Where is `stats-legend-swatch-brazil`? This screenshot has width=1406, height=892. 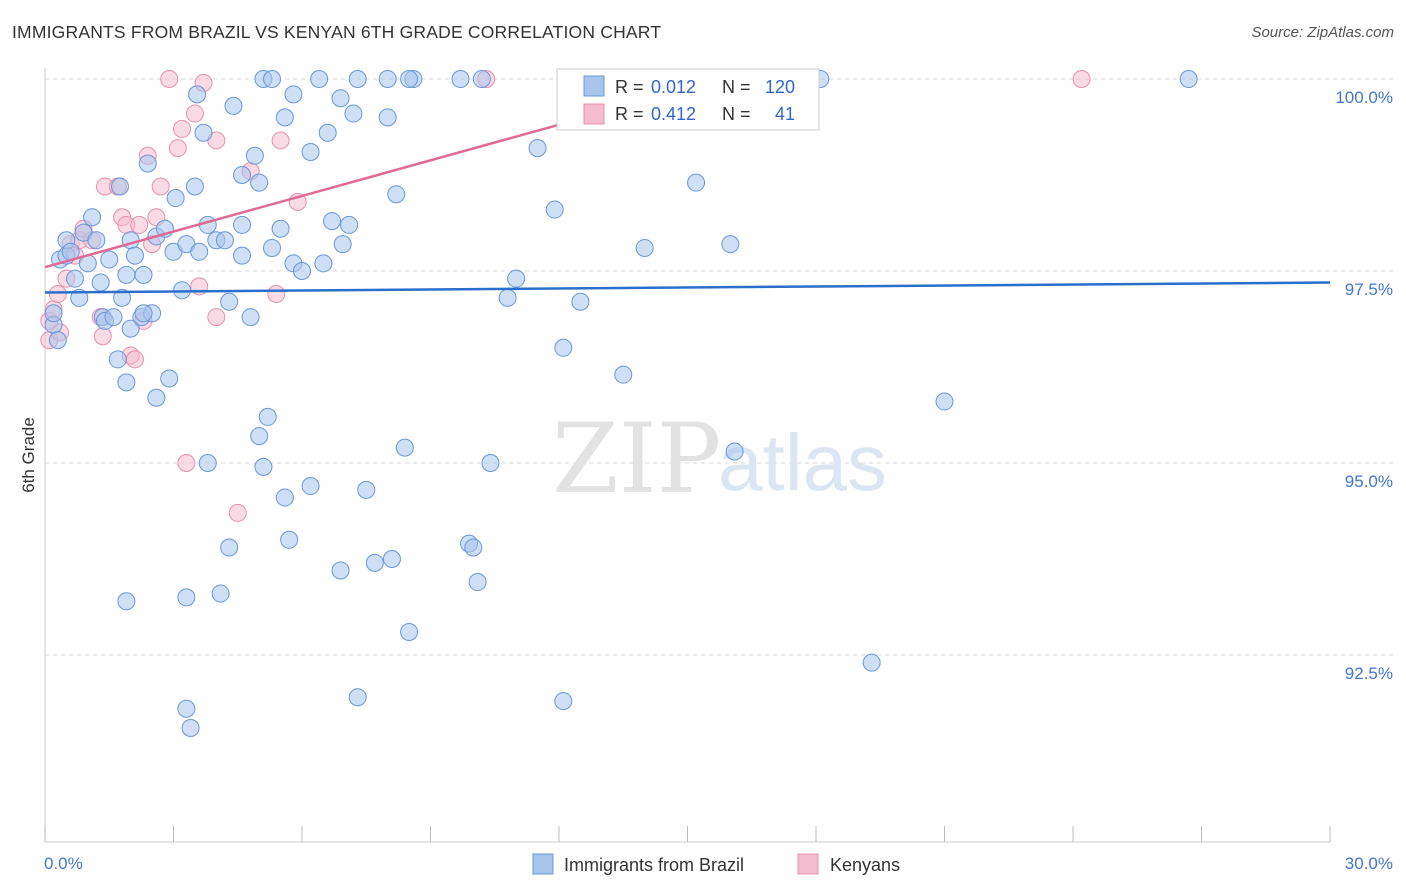 stats-legend-swatch-brazil is located at coordinates (594, 86).